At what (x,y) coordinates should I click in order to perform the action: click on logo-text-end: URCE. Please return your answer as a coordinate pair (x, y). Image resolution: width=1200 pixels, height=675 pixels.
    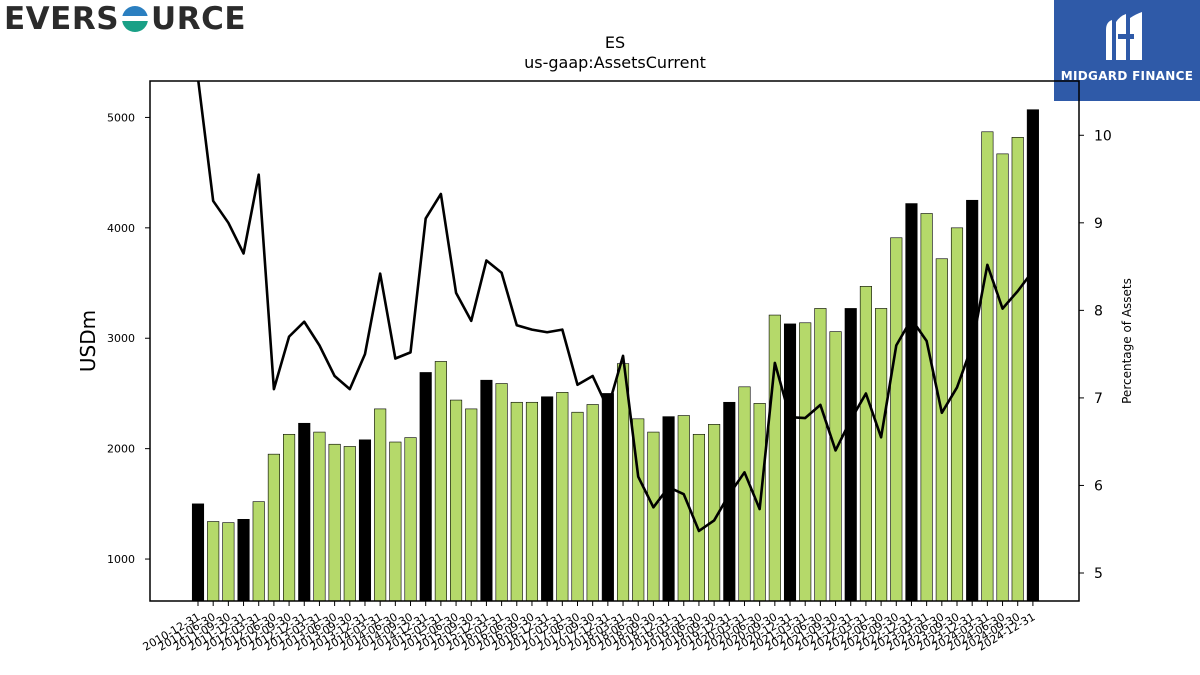
    Looking at the image, I should click on (199, 19).